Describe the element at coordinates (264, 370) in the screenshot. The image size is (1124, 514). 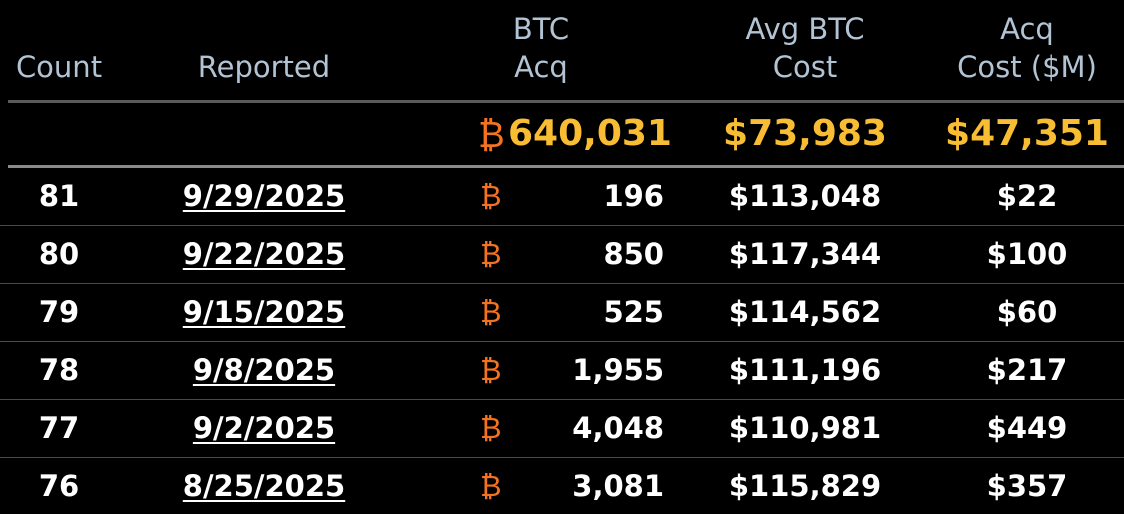
I see `cell-reported-link: 9/8/2025` at that location.